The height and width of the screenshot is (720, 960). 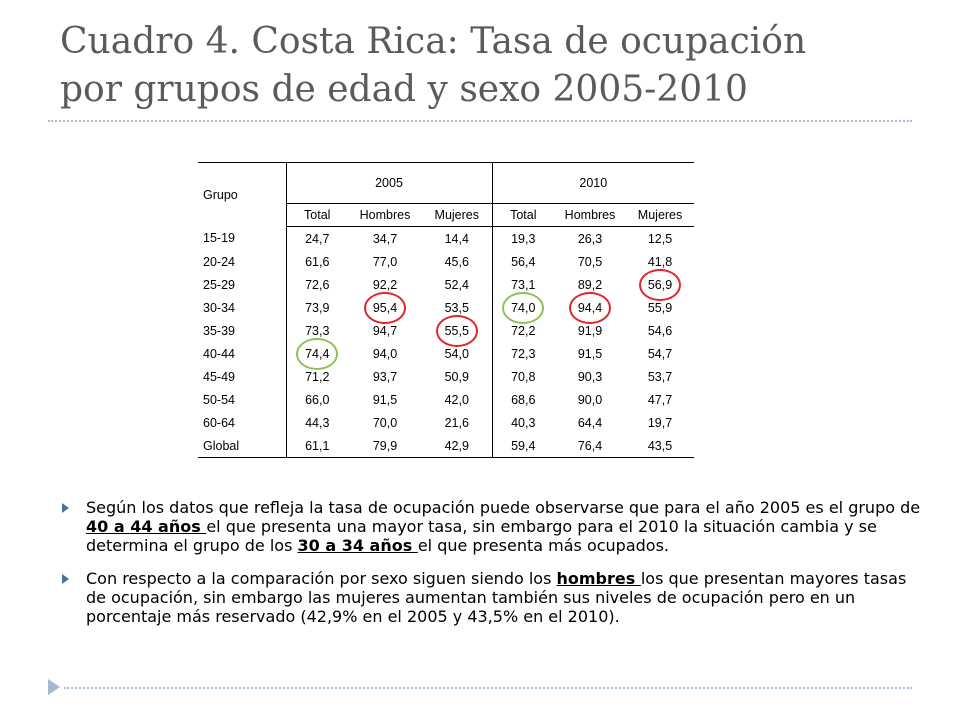 What do you see at coordinates (543, 545) in the screenshot?
I see `finding-age-text-3: el que presenta más ocupados.` at bounding box center [543, 545].